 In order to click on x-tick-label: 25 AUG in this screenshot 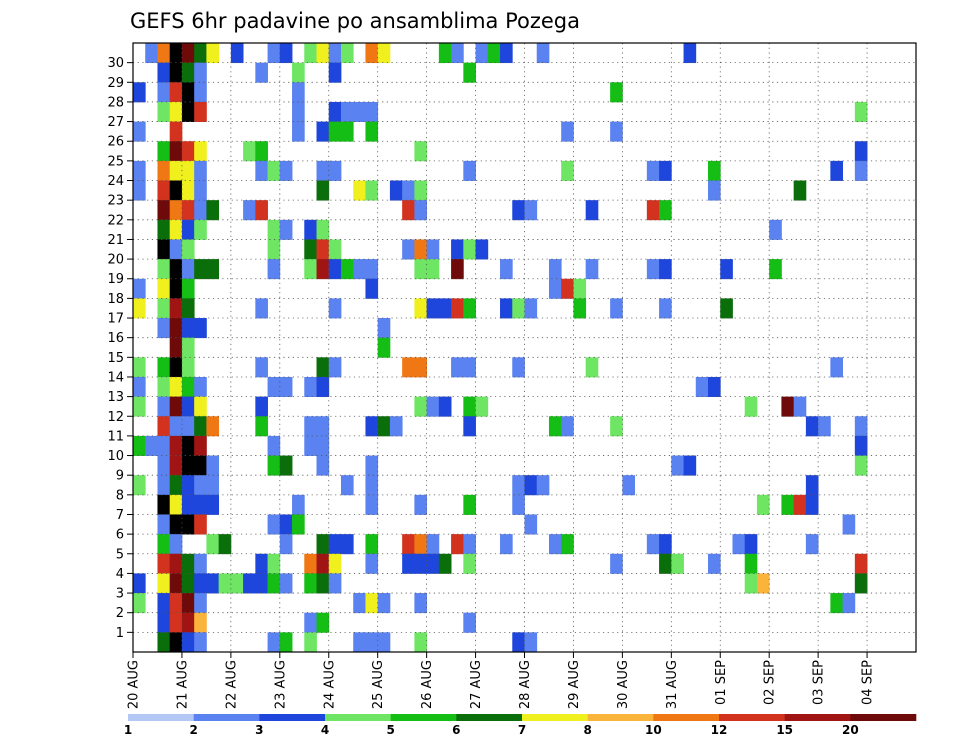, I will do `click(378, 684)`.